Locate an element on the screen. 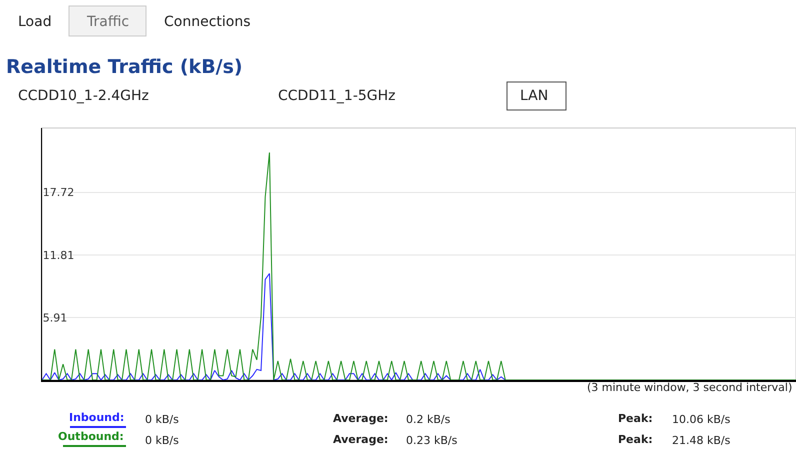 This screenshot has height=449, width=796. text: Connections is located at coordinates (207, 22).